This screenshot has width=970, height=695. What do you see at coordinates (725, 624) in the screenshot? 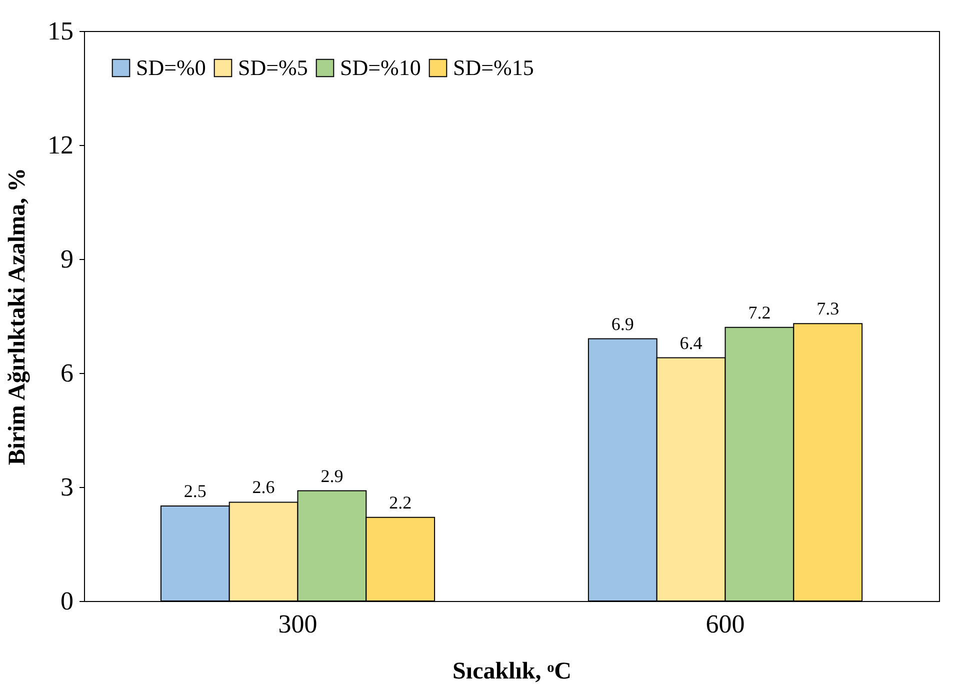
I see `x-tick-label: 600` at bounding box center [725, 624].